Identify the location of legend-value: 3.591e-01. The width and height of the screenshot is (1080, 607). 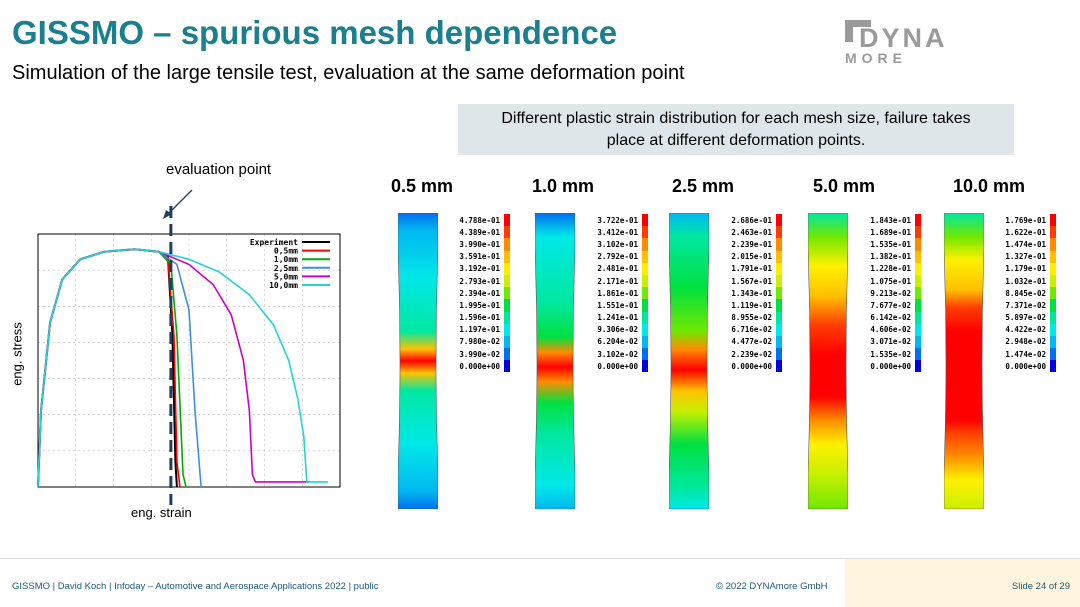
(479, 257).